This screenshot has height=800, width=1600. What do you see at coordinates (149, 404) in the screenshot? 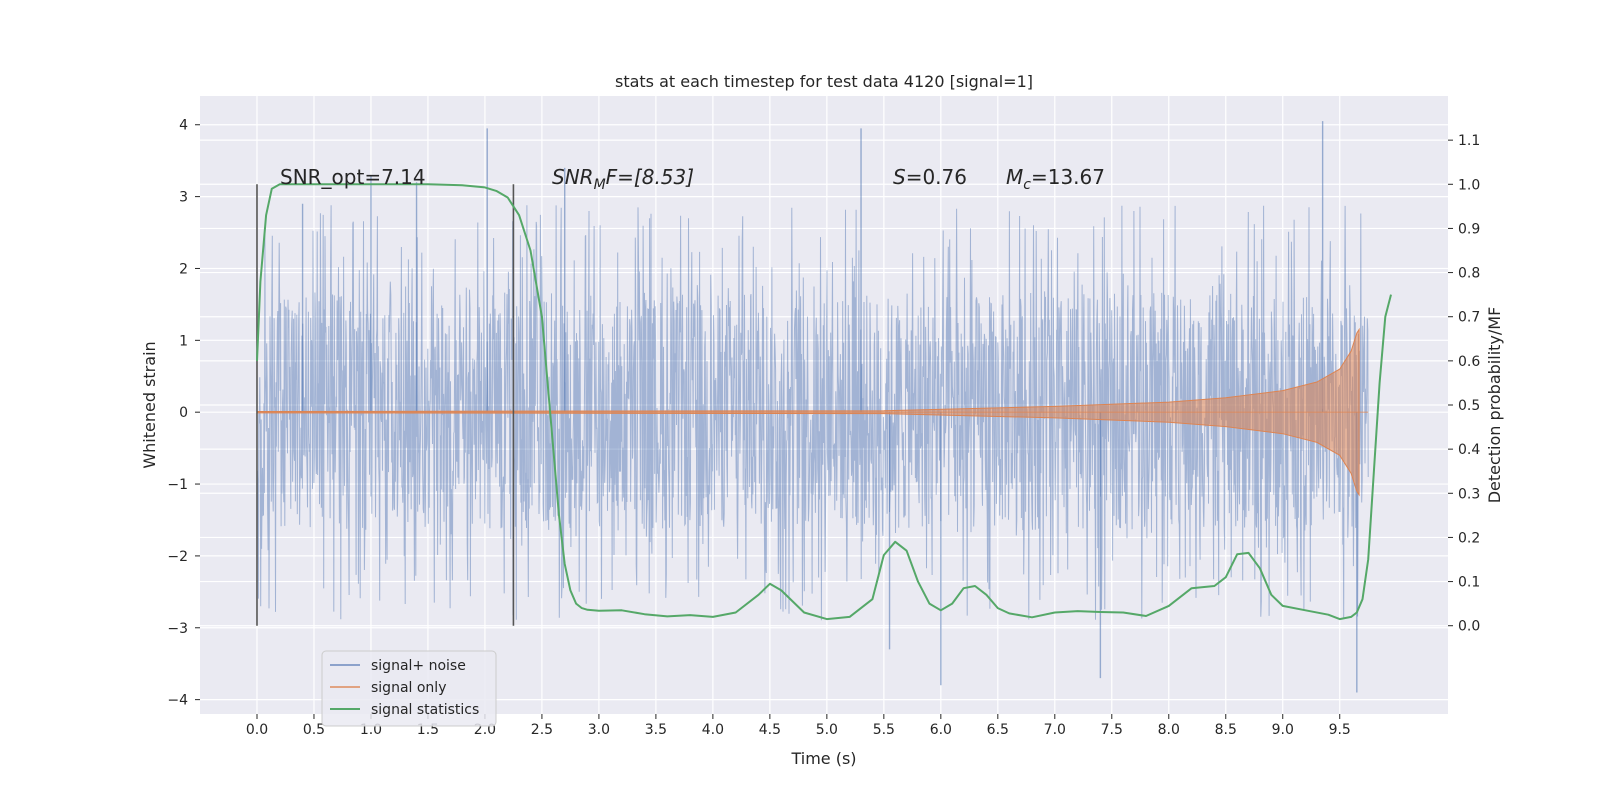
I see `y-axis-left-label: Whitened strain` at bounding box center [149, 404].